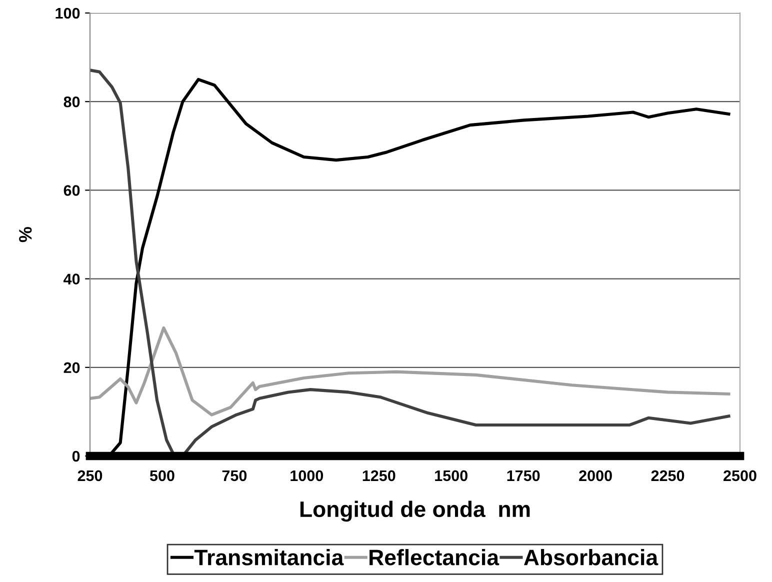 Image resolution: width=772 pixels, height=582 pixels. Describe the element at coordinates (379, 476) in the screenshot. I see `x-tick-label: 1250` at that location.